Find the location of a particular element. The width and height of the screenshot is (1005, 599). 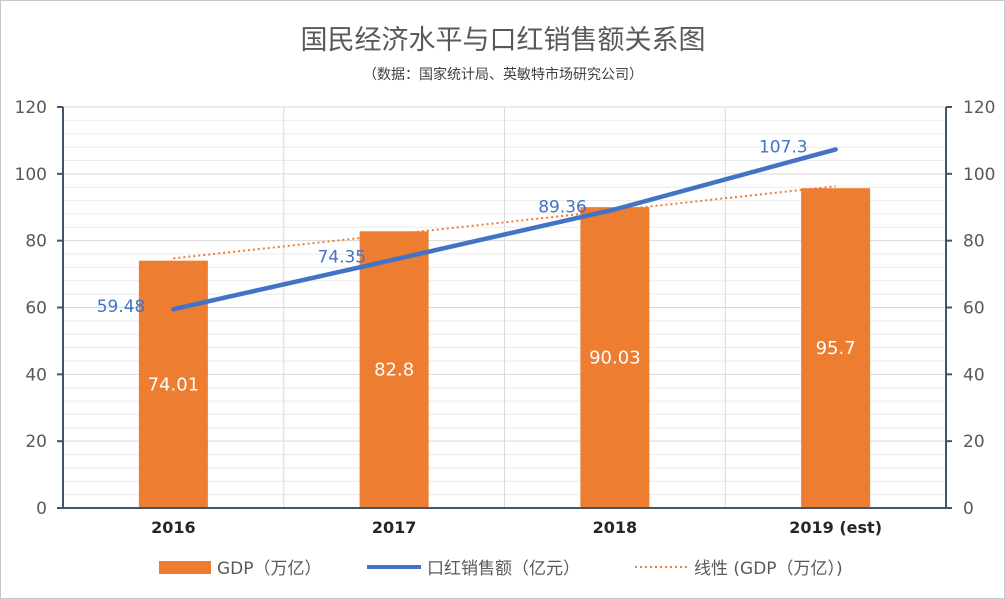

y-tick-label-right: 0 is located at coordinates (968, 509).